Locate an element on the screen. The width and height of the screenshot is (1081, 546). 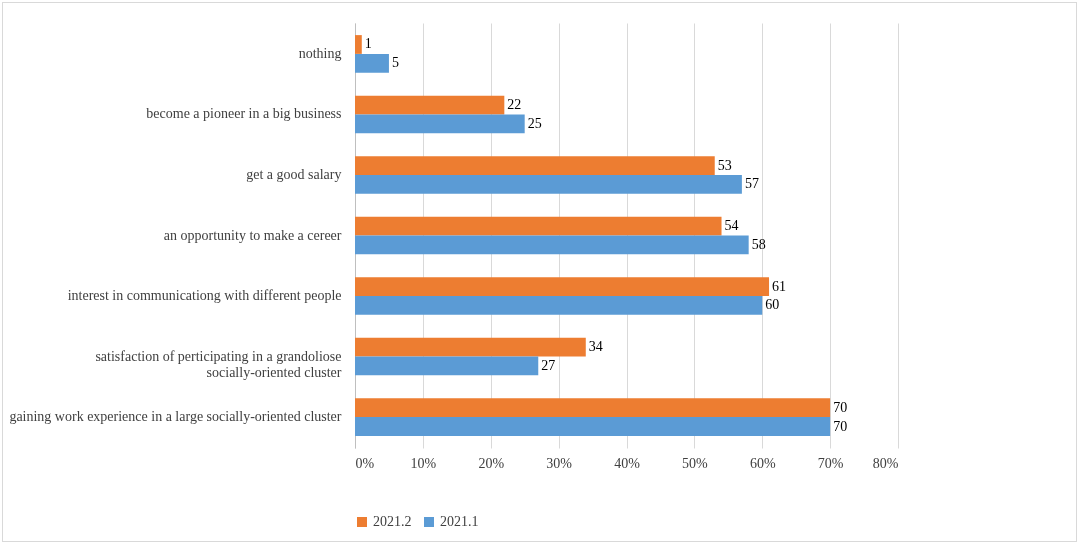
y-tick-label: nothing is located at coordinates (320, 53).